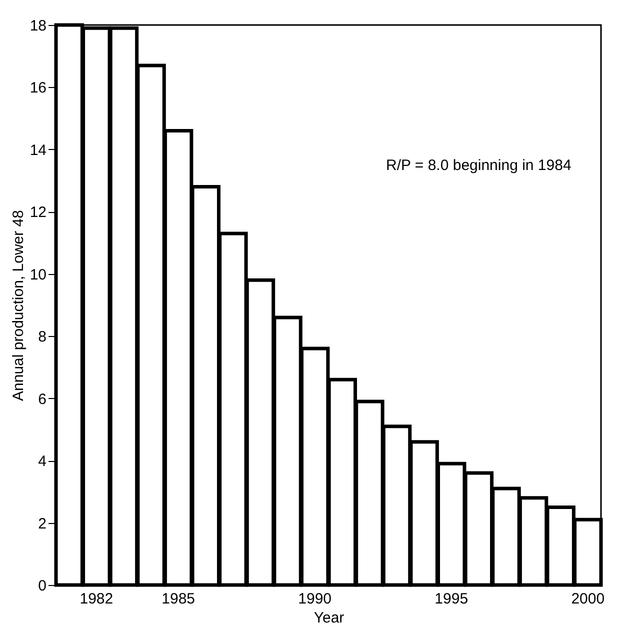  I want to click on y-axis-title: Annual production, Lower 48, so click(18, 305).